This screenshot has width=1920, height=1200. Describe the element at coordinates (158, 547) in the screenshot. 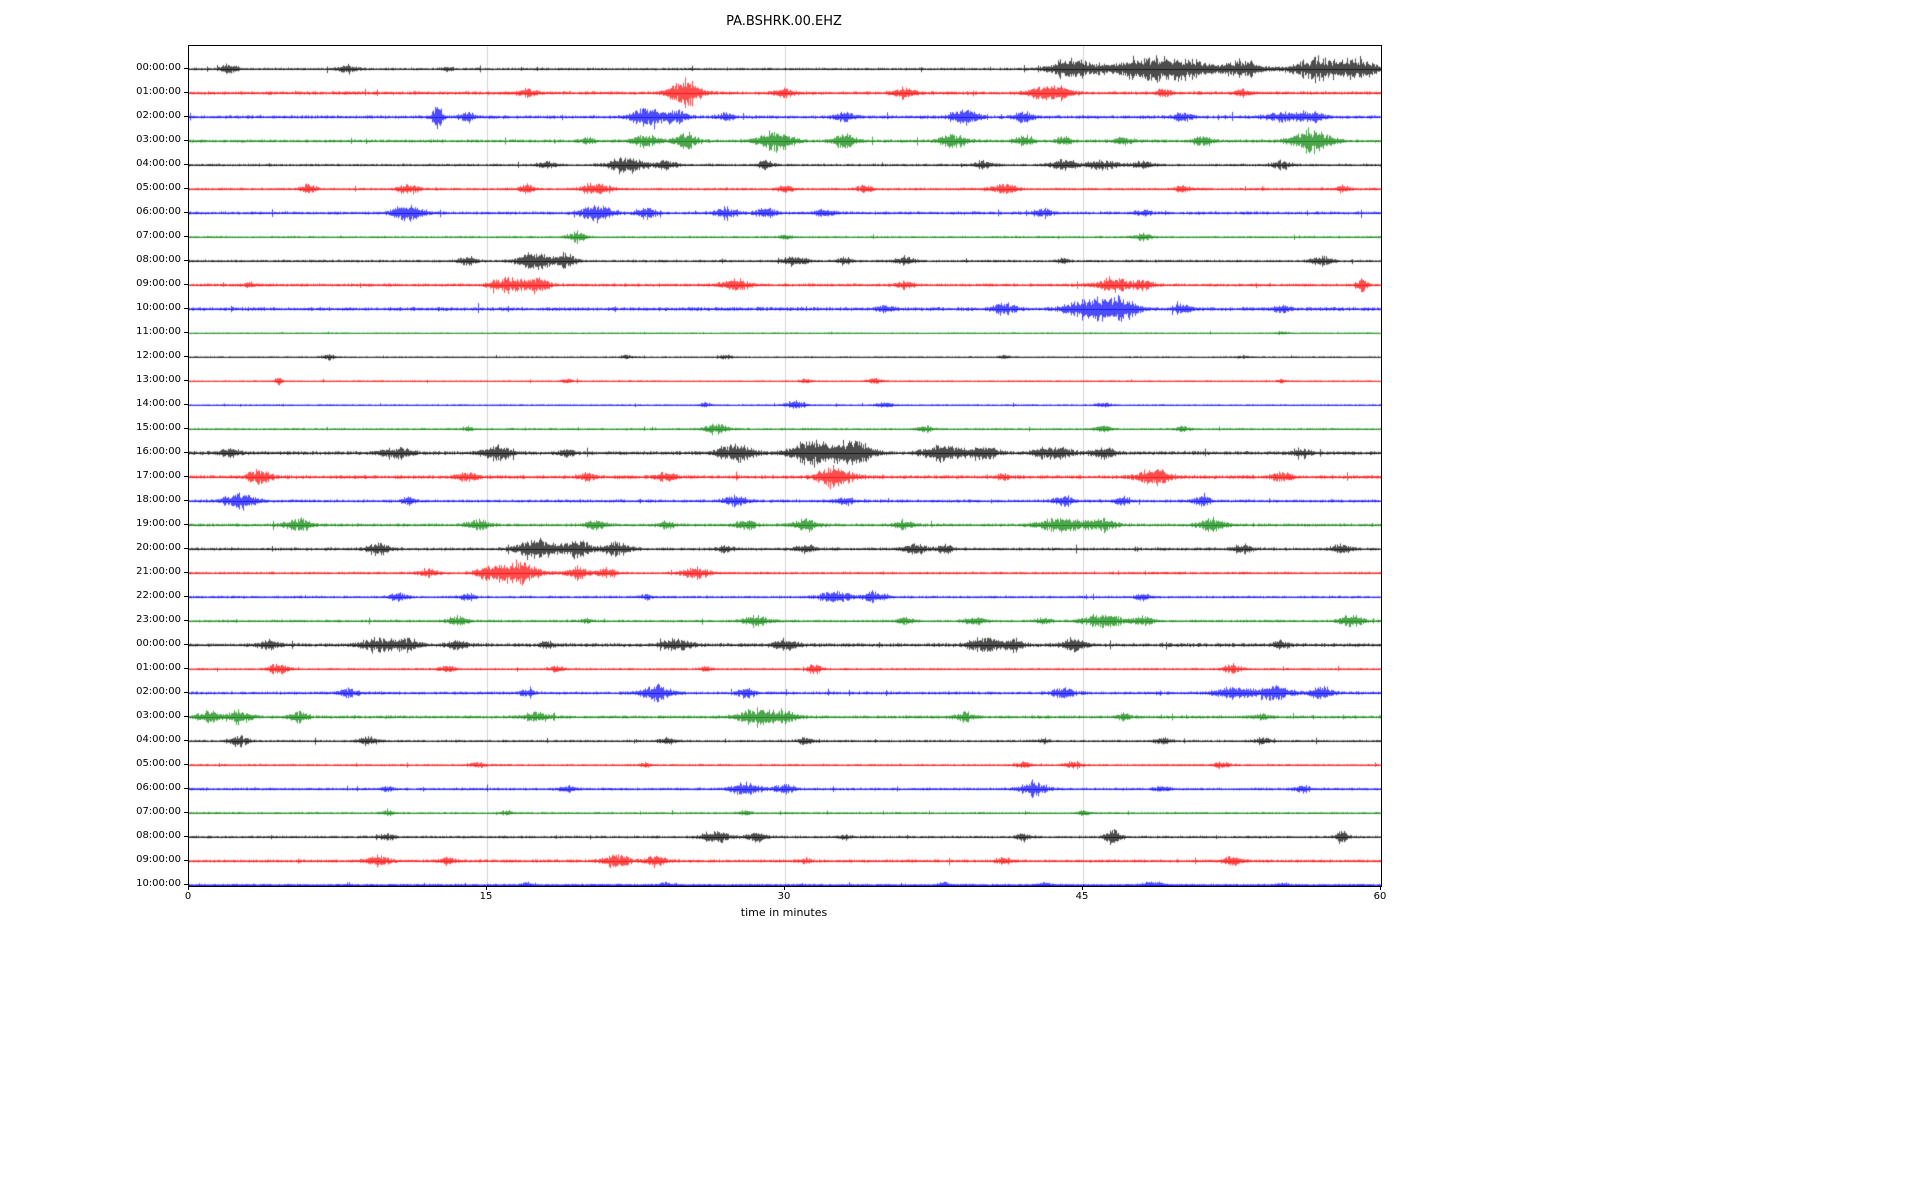

I see `row-time-label: 20:00:00` at that location.